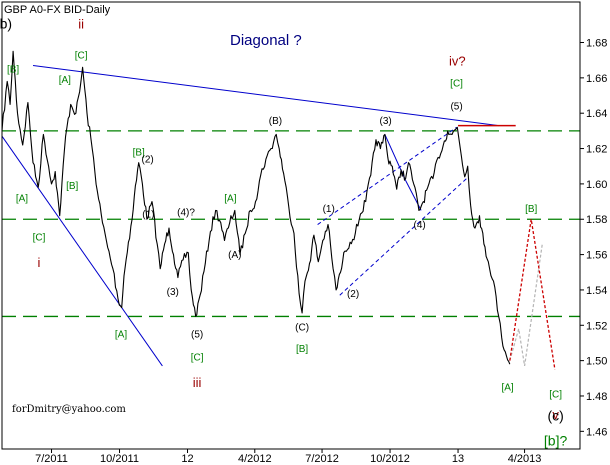 This screenshot has width=610, height=465. Describe the element at coordinates (596, 79) in the screenshot. I see `y-tick-label: 1.66` at that location.